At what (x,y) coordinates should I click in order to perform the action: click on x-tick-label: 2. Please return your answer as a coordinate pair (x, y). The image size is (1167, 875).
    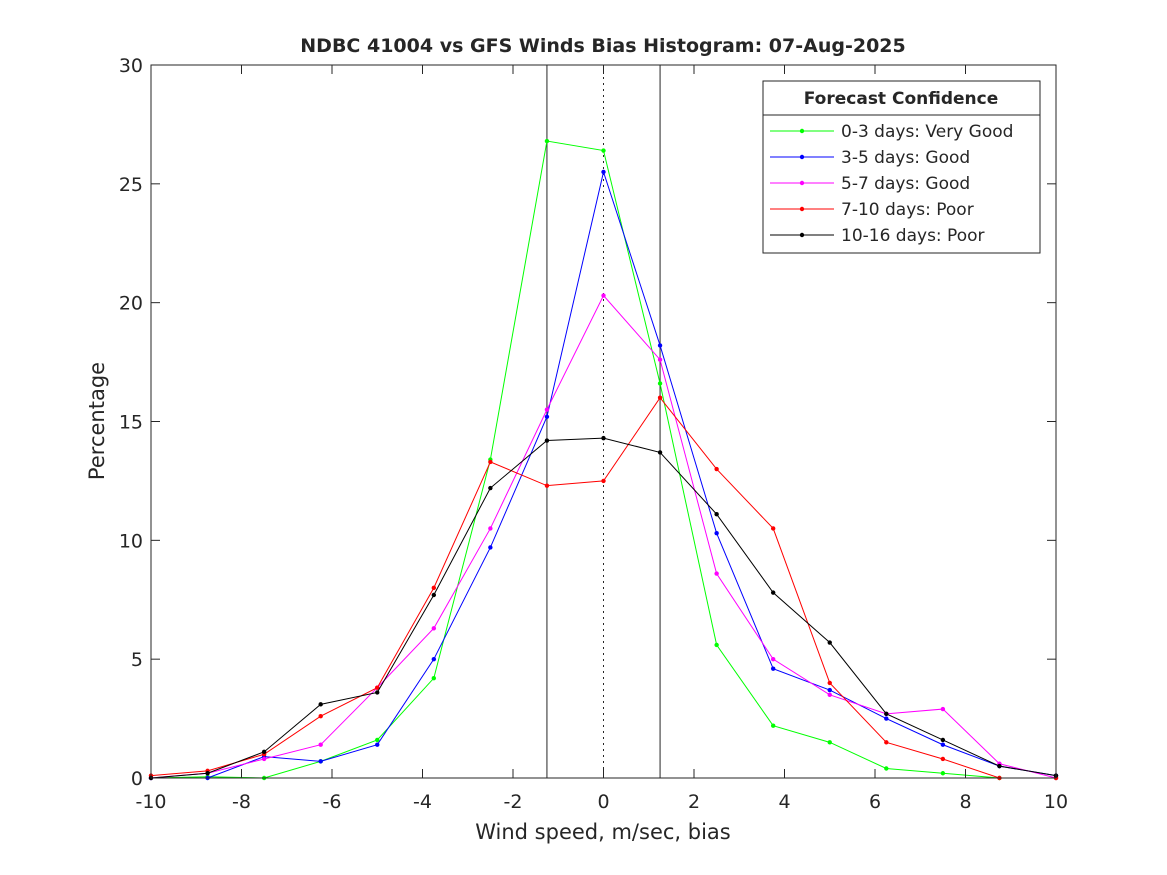
    Looking at the image, I should click on (694, 802).